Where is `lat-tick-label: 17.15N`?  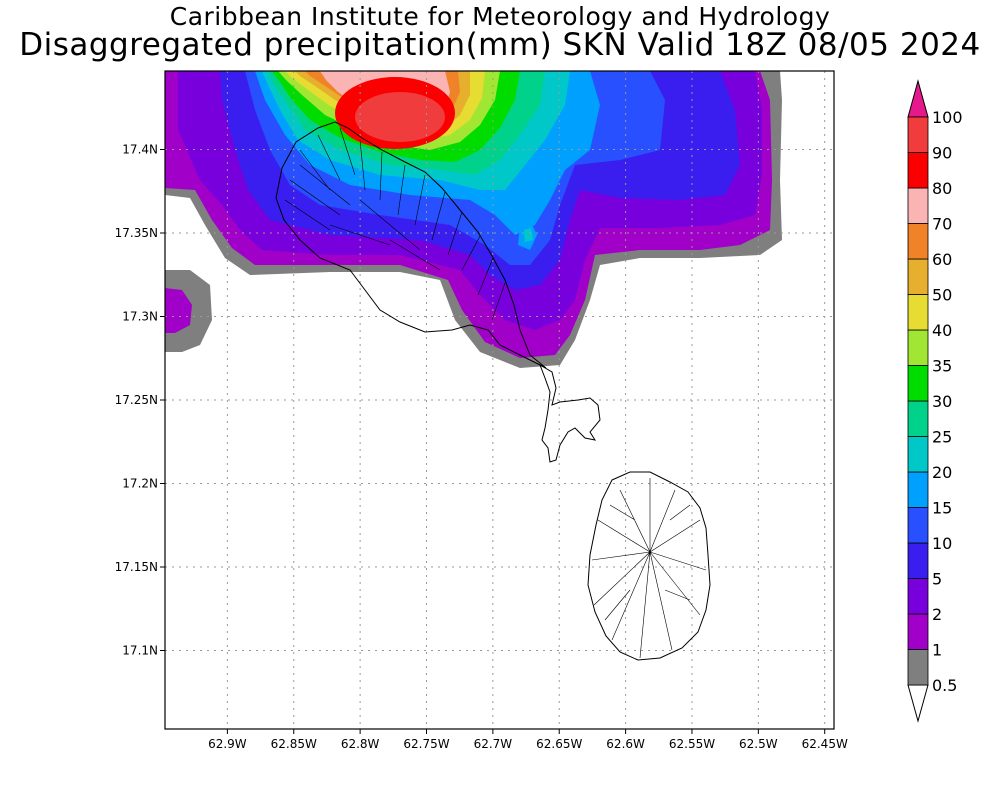
lat-tick-label: 17.15N is located at coordinates (136, 567).